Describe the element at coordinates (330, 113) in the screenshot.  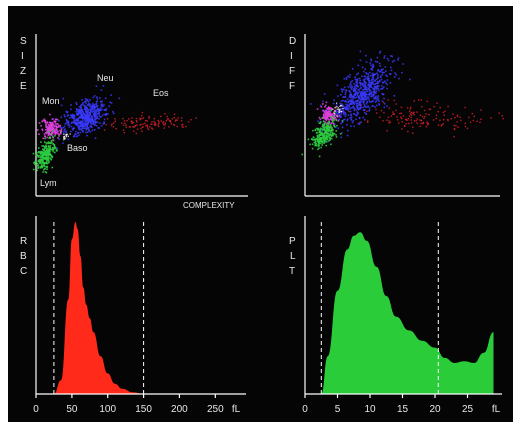
I see `diff-magenta-point` at that location.